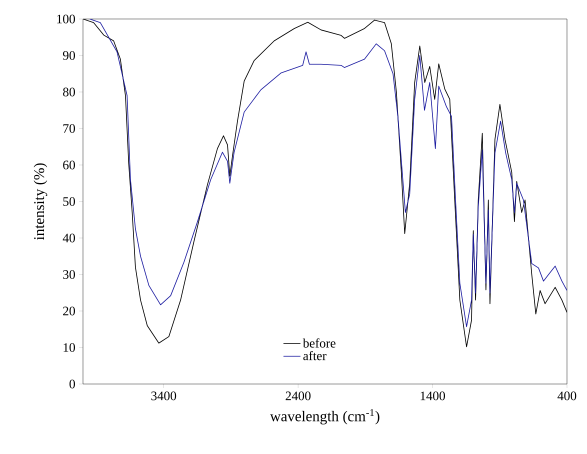 This screenshot has height=454, width=587. What do you see at coordinates (69, 201) in the screenshot?
I see `y-tick-label: 50` at bounding box center [69, 201].